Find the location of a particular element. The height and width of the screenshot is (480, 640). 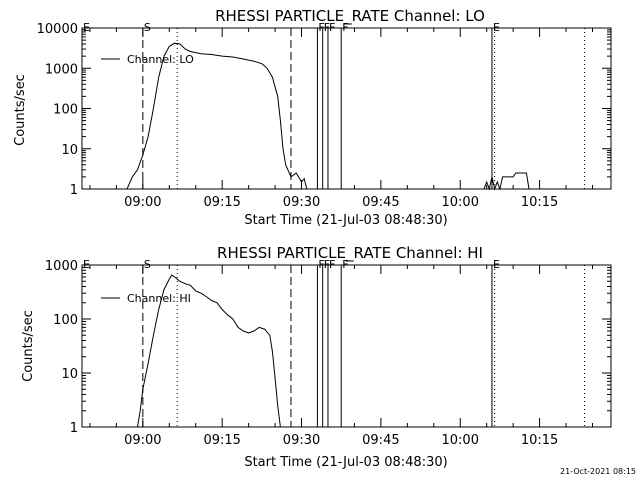

panel-title: RHESSI PARTICLE_RATE Channel: HI is located at coordinates (350, 253).